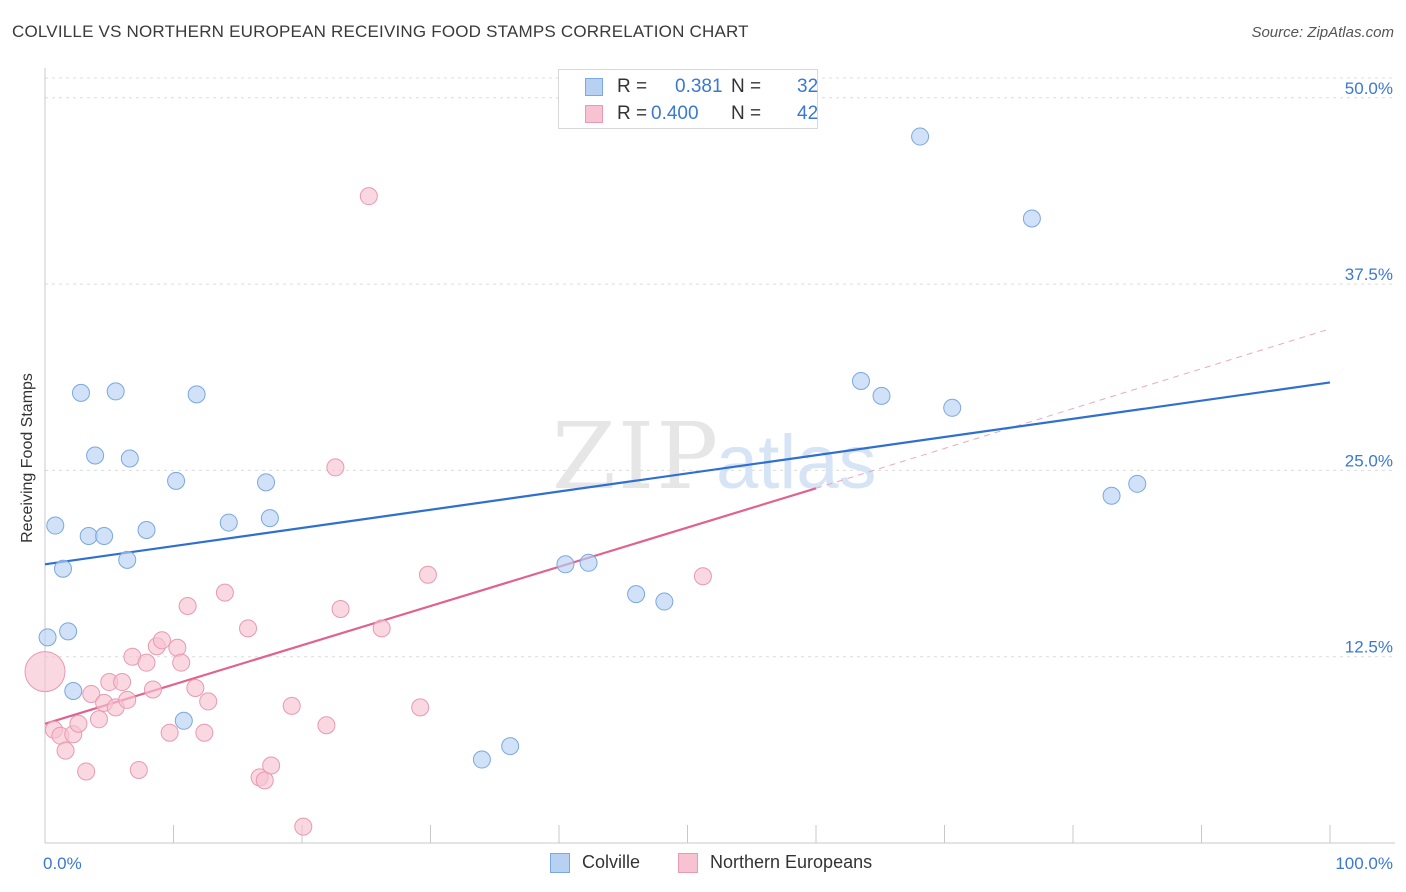  What do you see at coordinates (632, 86) in the screenshot?
I see `colville-r-label: R =` at bounding box center [632, 86].